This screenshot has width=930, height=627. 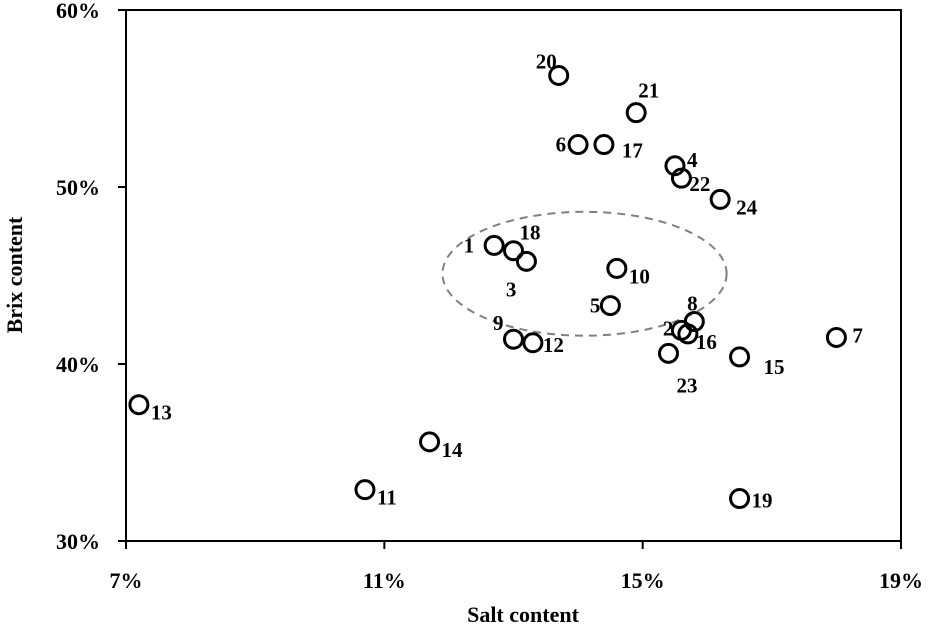 What do you see at coordinates (632, 151) in the screenshot?
I see `point-label-17: 17` at bounding box center [632, 151].